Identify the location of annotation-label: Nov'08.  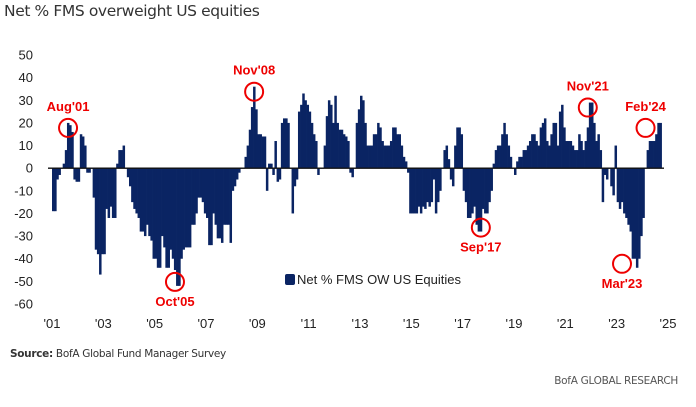
(254, 70).